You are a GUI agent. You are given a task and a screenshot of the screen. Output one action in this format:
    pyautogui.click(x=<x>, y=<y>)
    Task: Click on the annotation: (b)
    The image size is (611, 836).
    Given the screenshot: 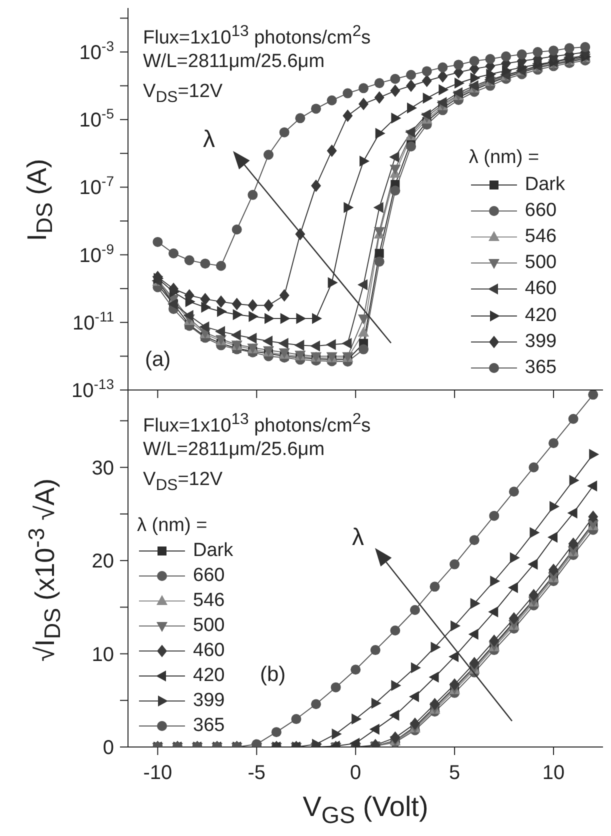 What is the action you would take?
    pyautogui.click(x=273, y=675)
    